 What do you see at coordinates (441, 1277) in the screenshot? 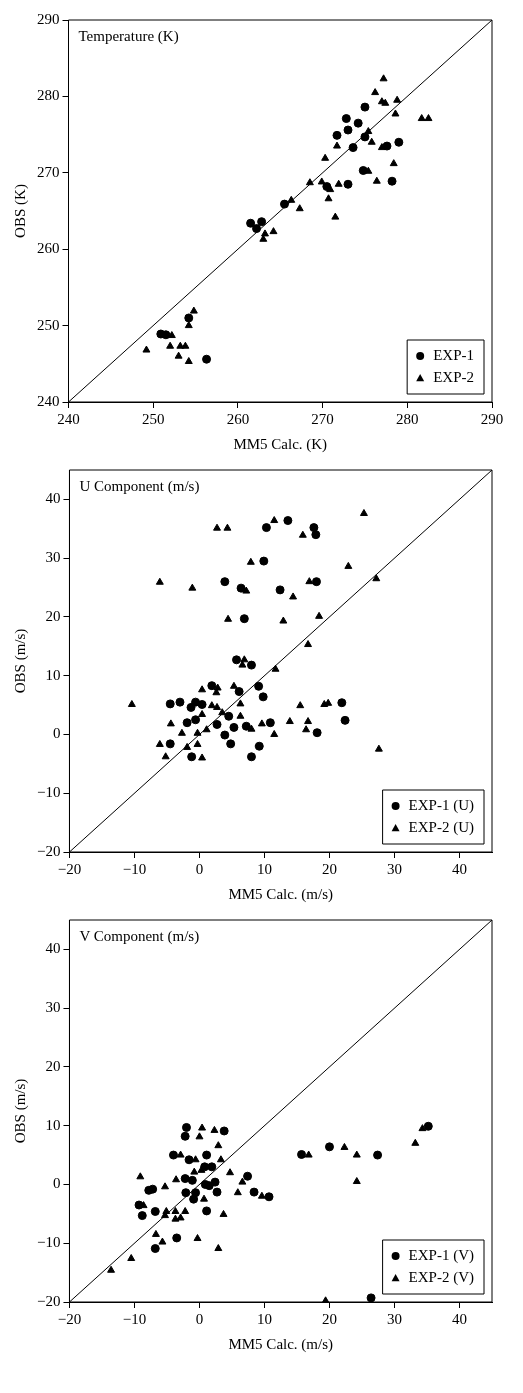
I see `legend-label: EXP-2 (V)` at bounding box center [441, 1277].